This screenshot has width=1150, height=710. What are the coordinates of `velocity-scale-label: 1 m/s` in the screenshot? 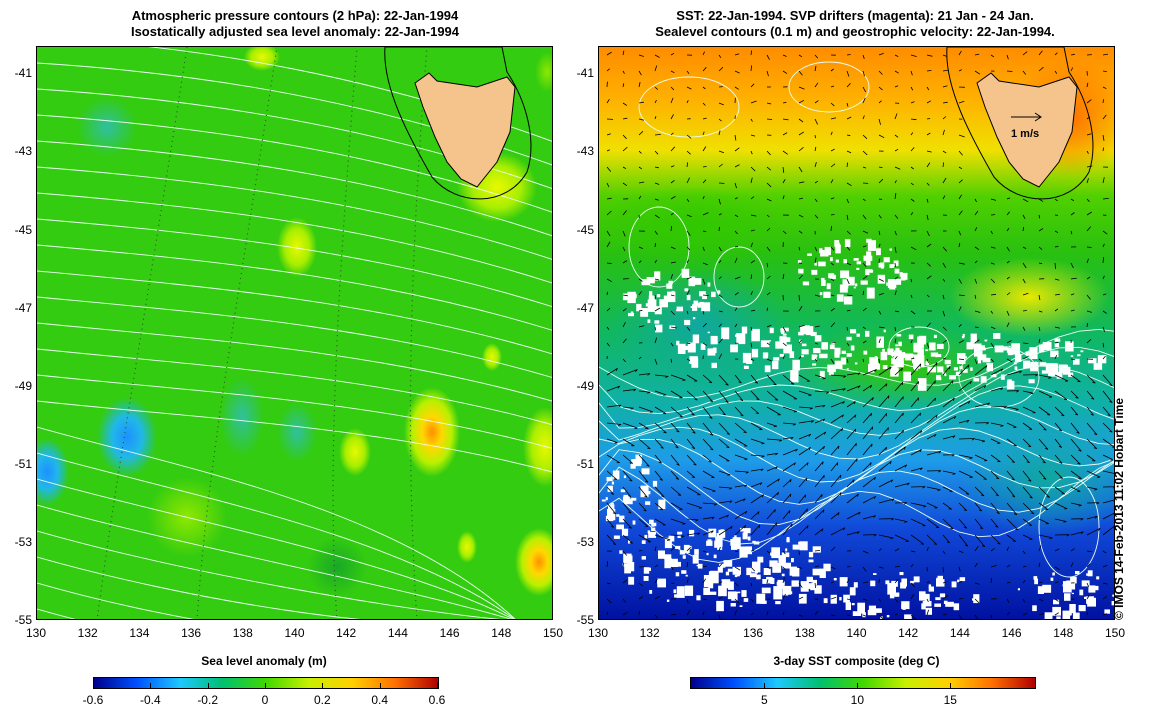 It's located at (1025, 134).